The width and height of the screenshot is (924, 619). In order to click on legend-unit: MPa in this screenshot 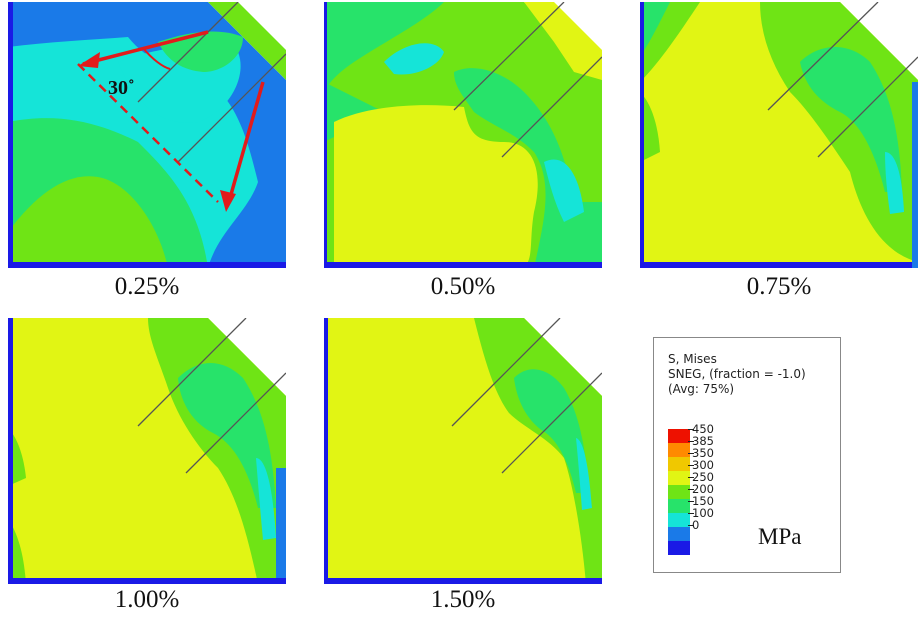, I will do `click(780, 536)`.